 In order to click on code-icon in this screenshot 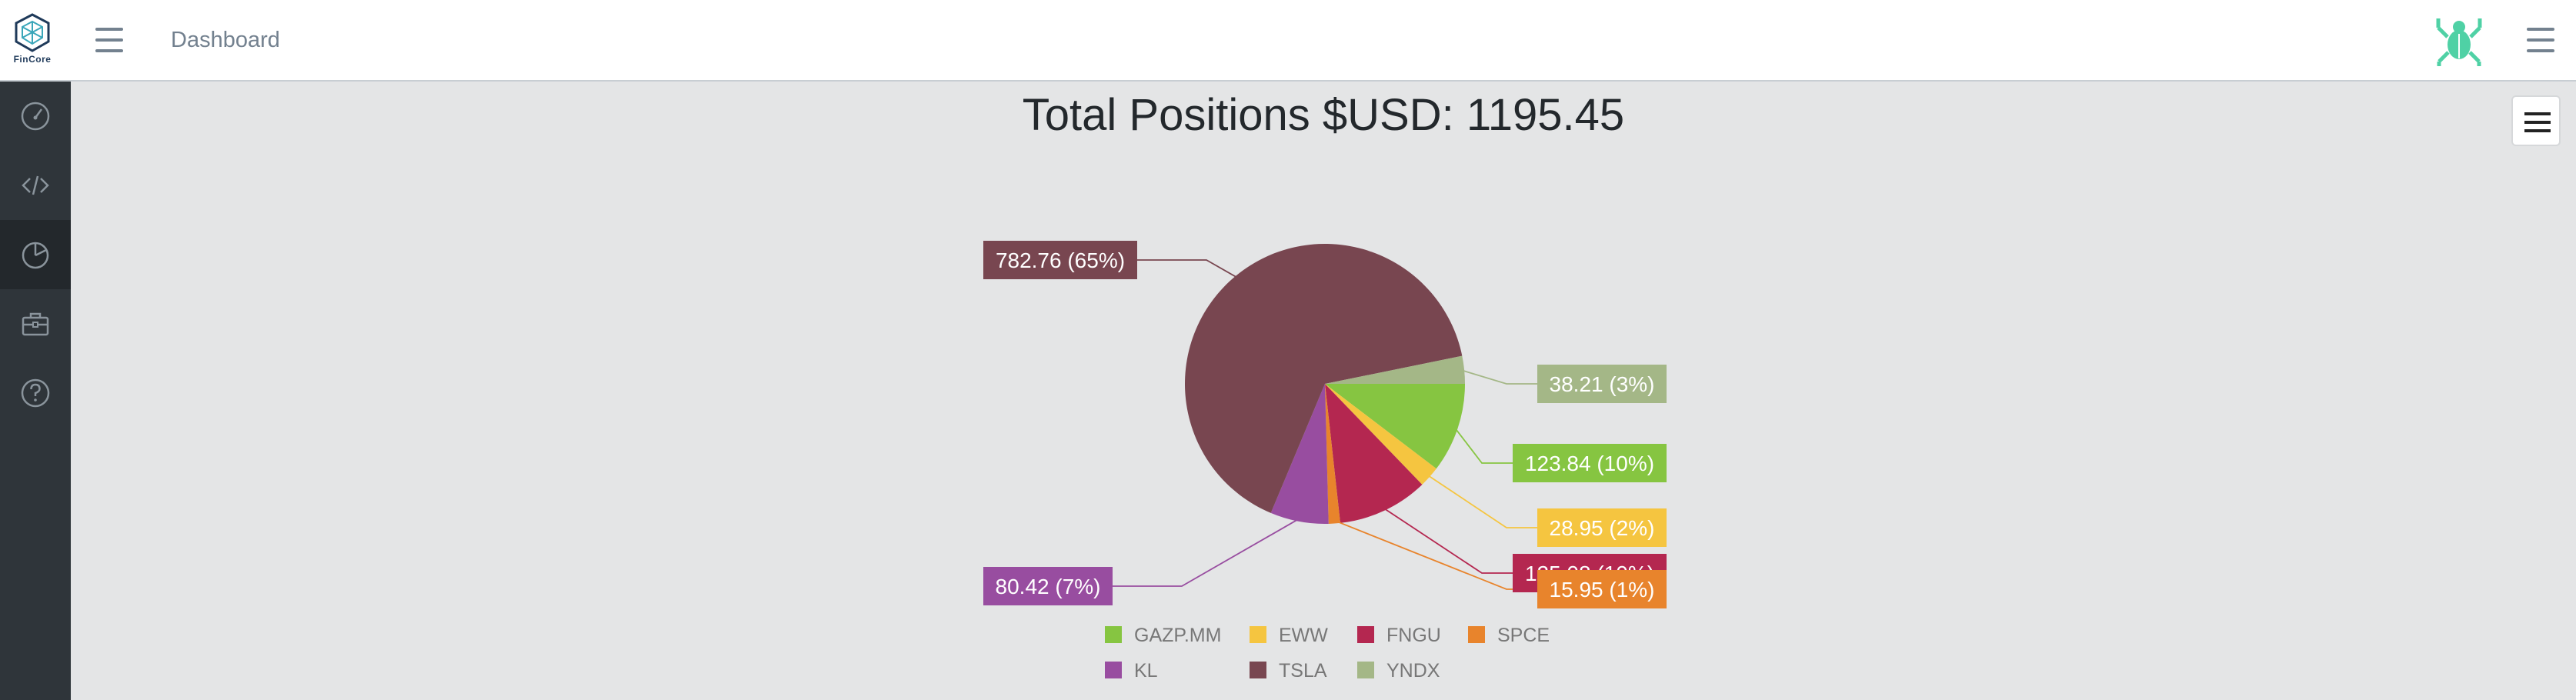, I will do `click(35, 185)`.